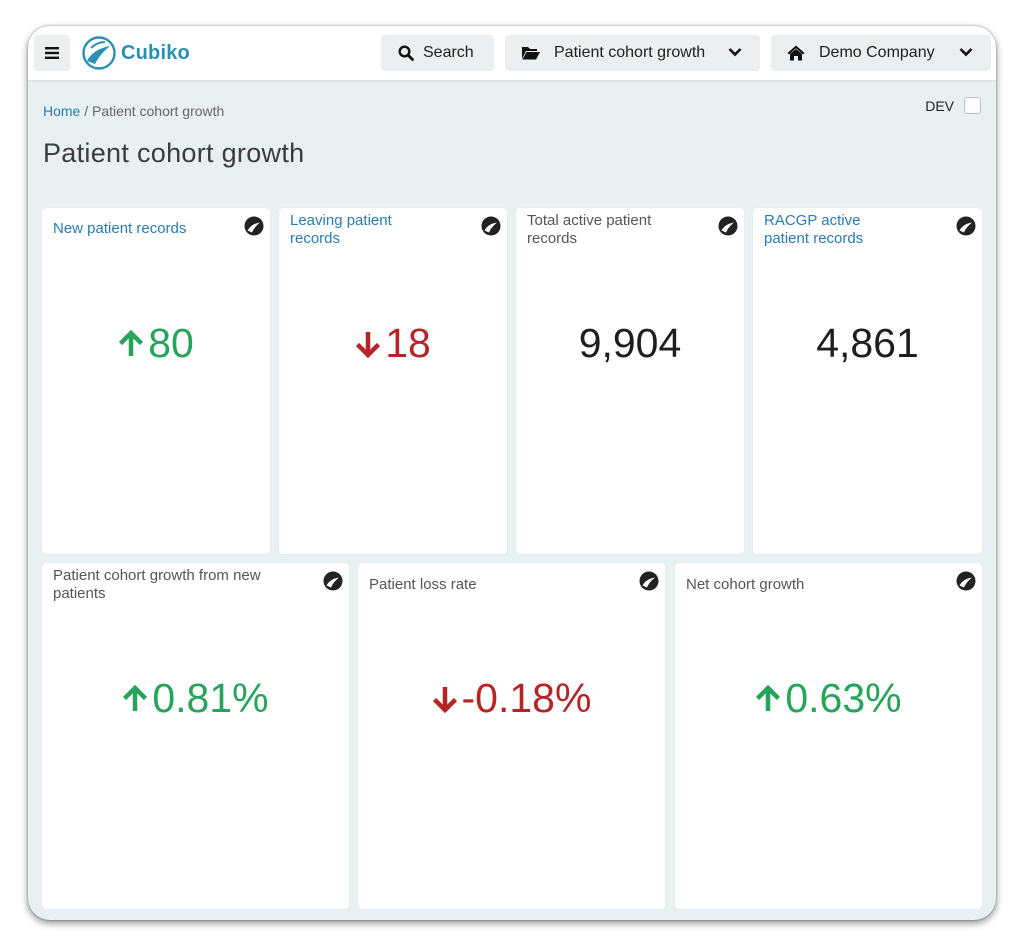 The width and height of the screenshot is (1024, 944). Describe the element at coordinates (531, 53) in the screenshot. I see `folder-open-icon` at that location.